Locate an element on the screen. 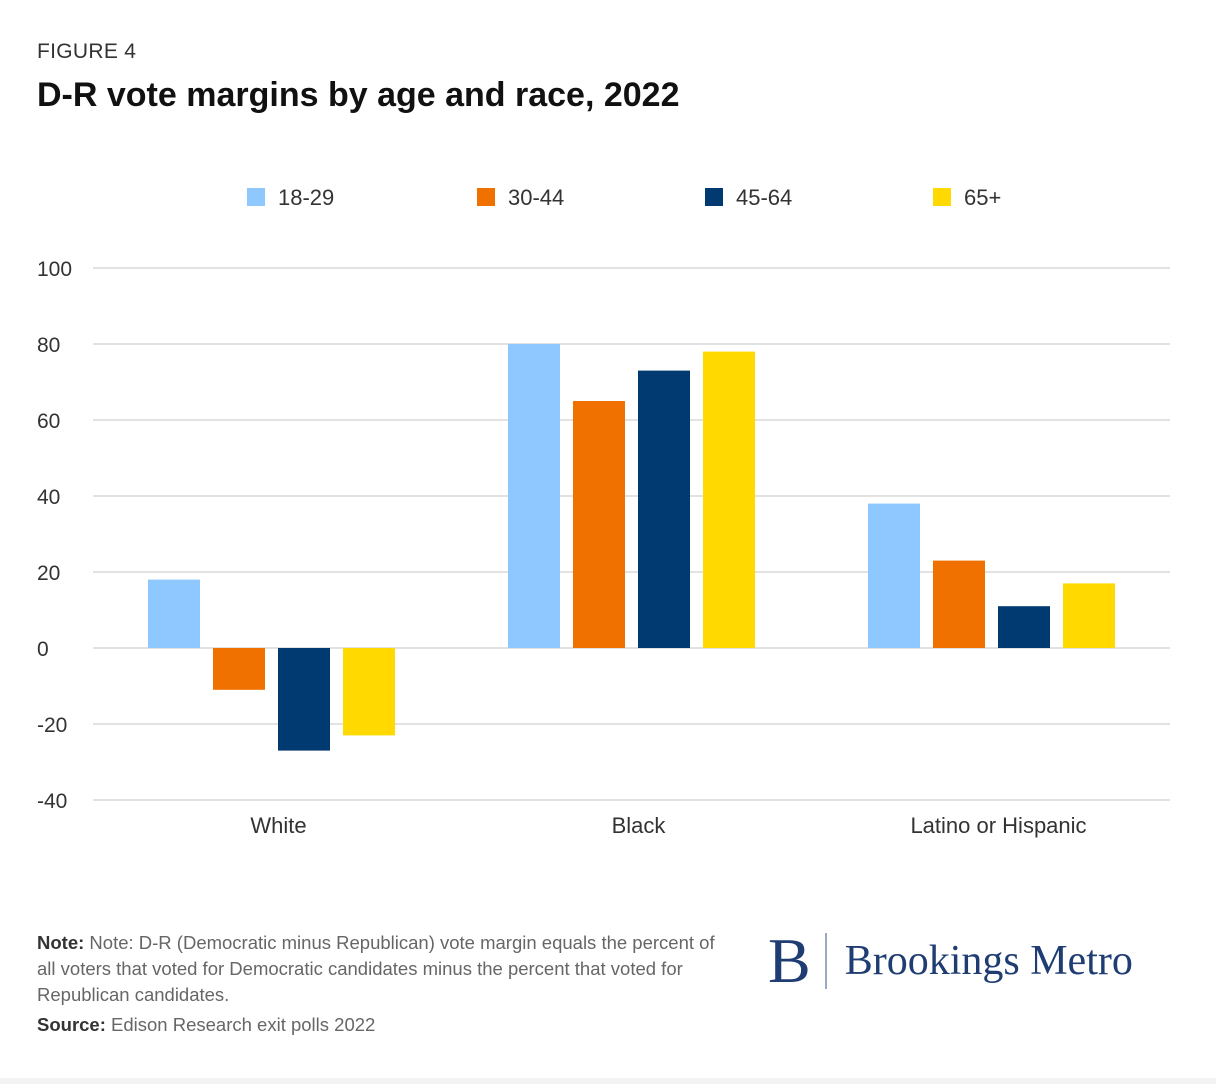 The image size is (1216, 1084). y-tick-label: -20 is located at coordinates (52, 725).